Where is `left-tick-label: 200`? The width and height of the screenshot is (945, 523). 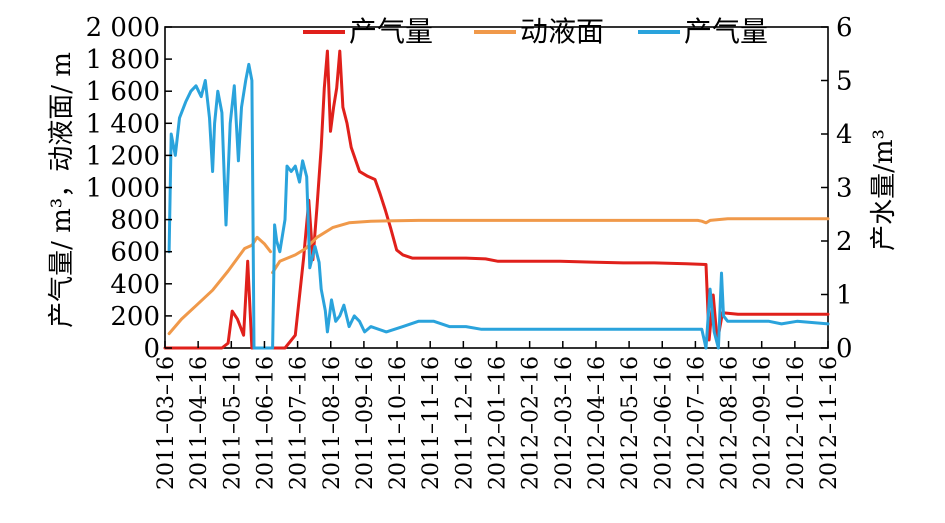 left-tick-label: 200 is located at coordinates (135, 317).